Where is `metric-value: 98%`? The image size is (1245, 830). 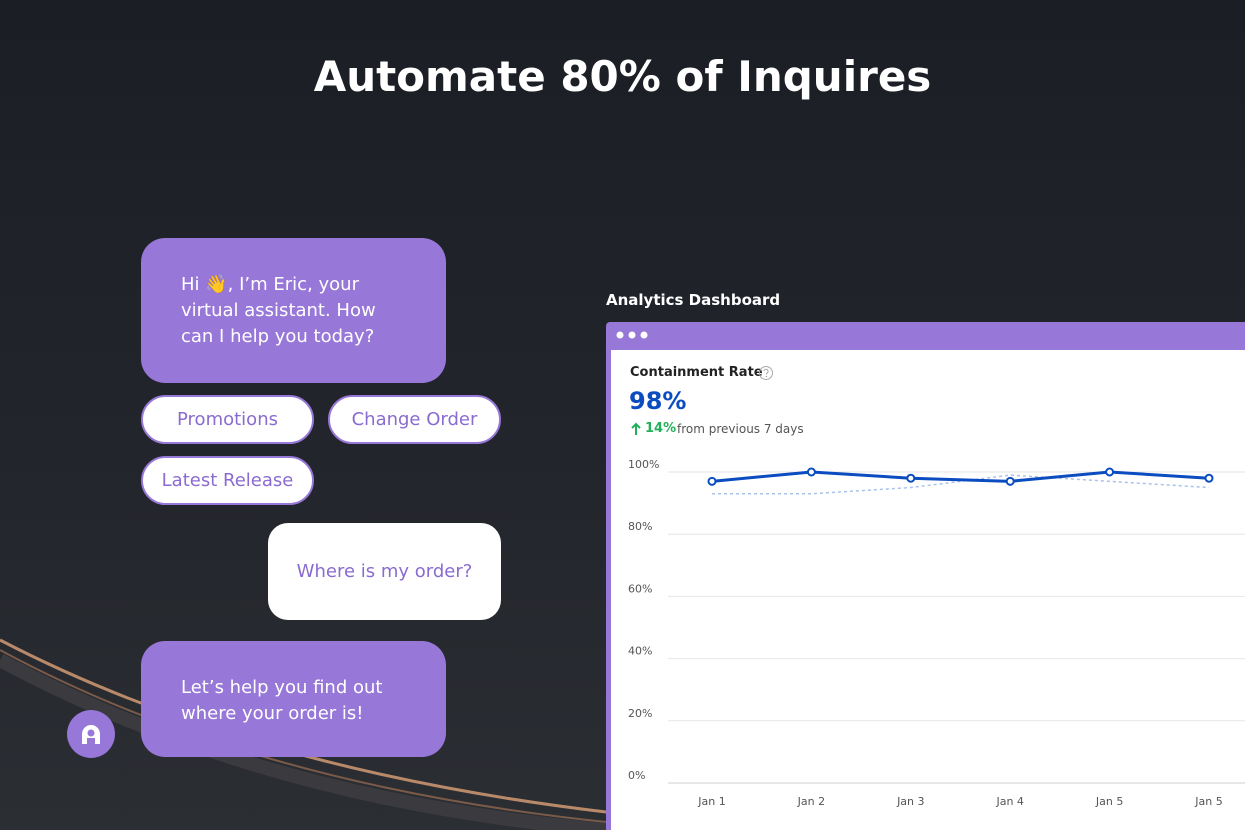
metric-value: 98% is located at coordinates (658, 401).